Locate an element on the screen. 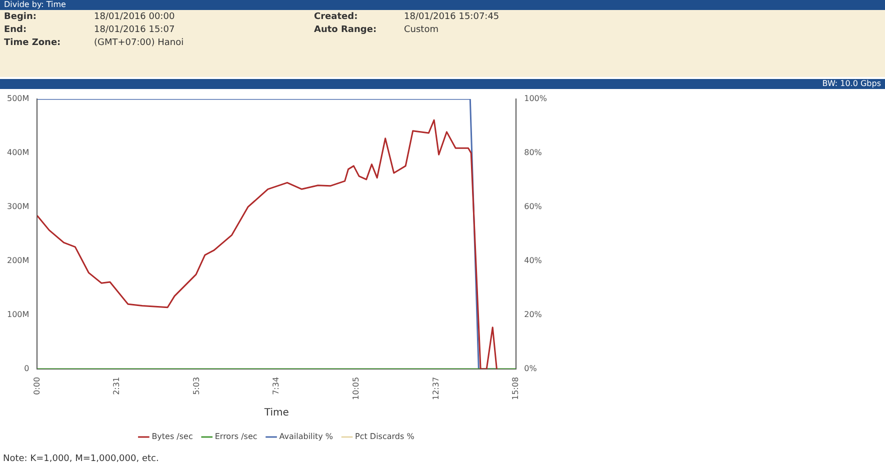  x-tick-label: 7:34 is located at coordinates (276, 385).